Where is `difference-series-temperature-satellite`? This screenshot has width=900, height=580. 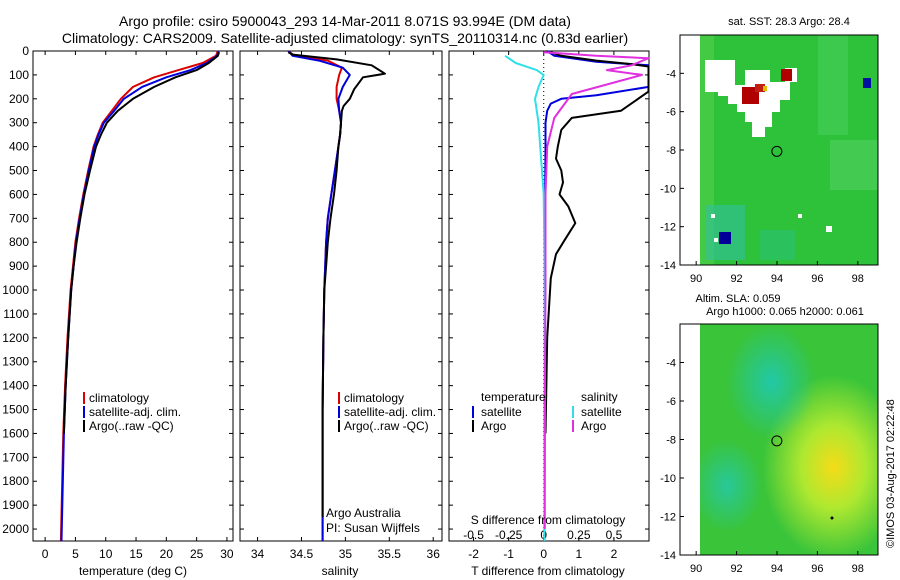
difference-series-temperature-satellite is located at coordinates (596, 296).